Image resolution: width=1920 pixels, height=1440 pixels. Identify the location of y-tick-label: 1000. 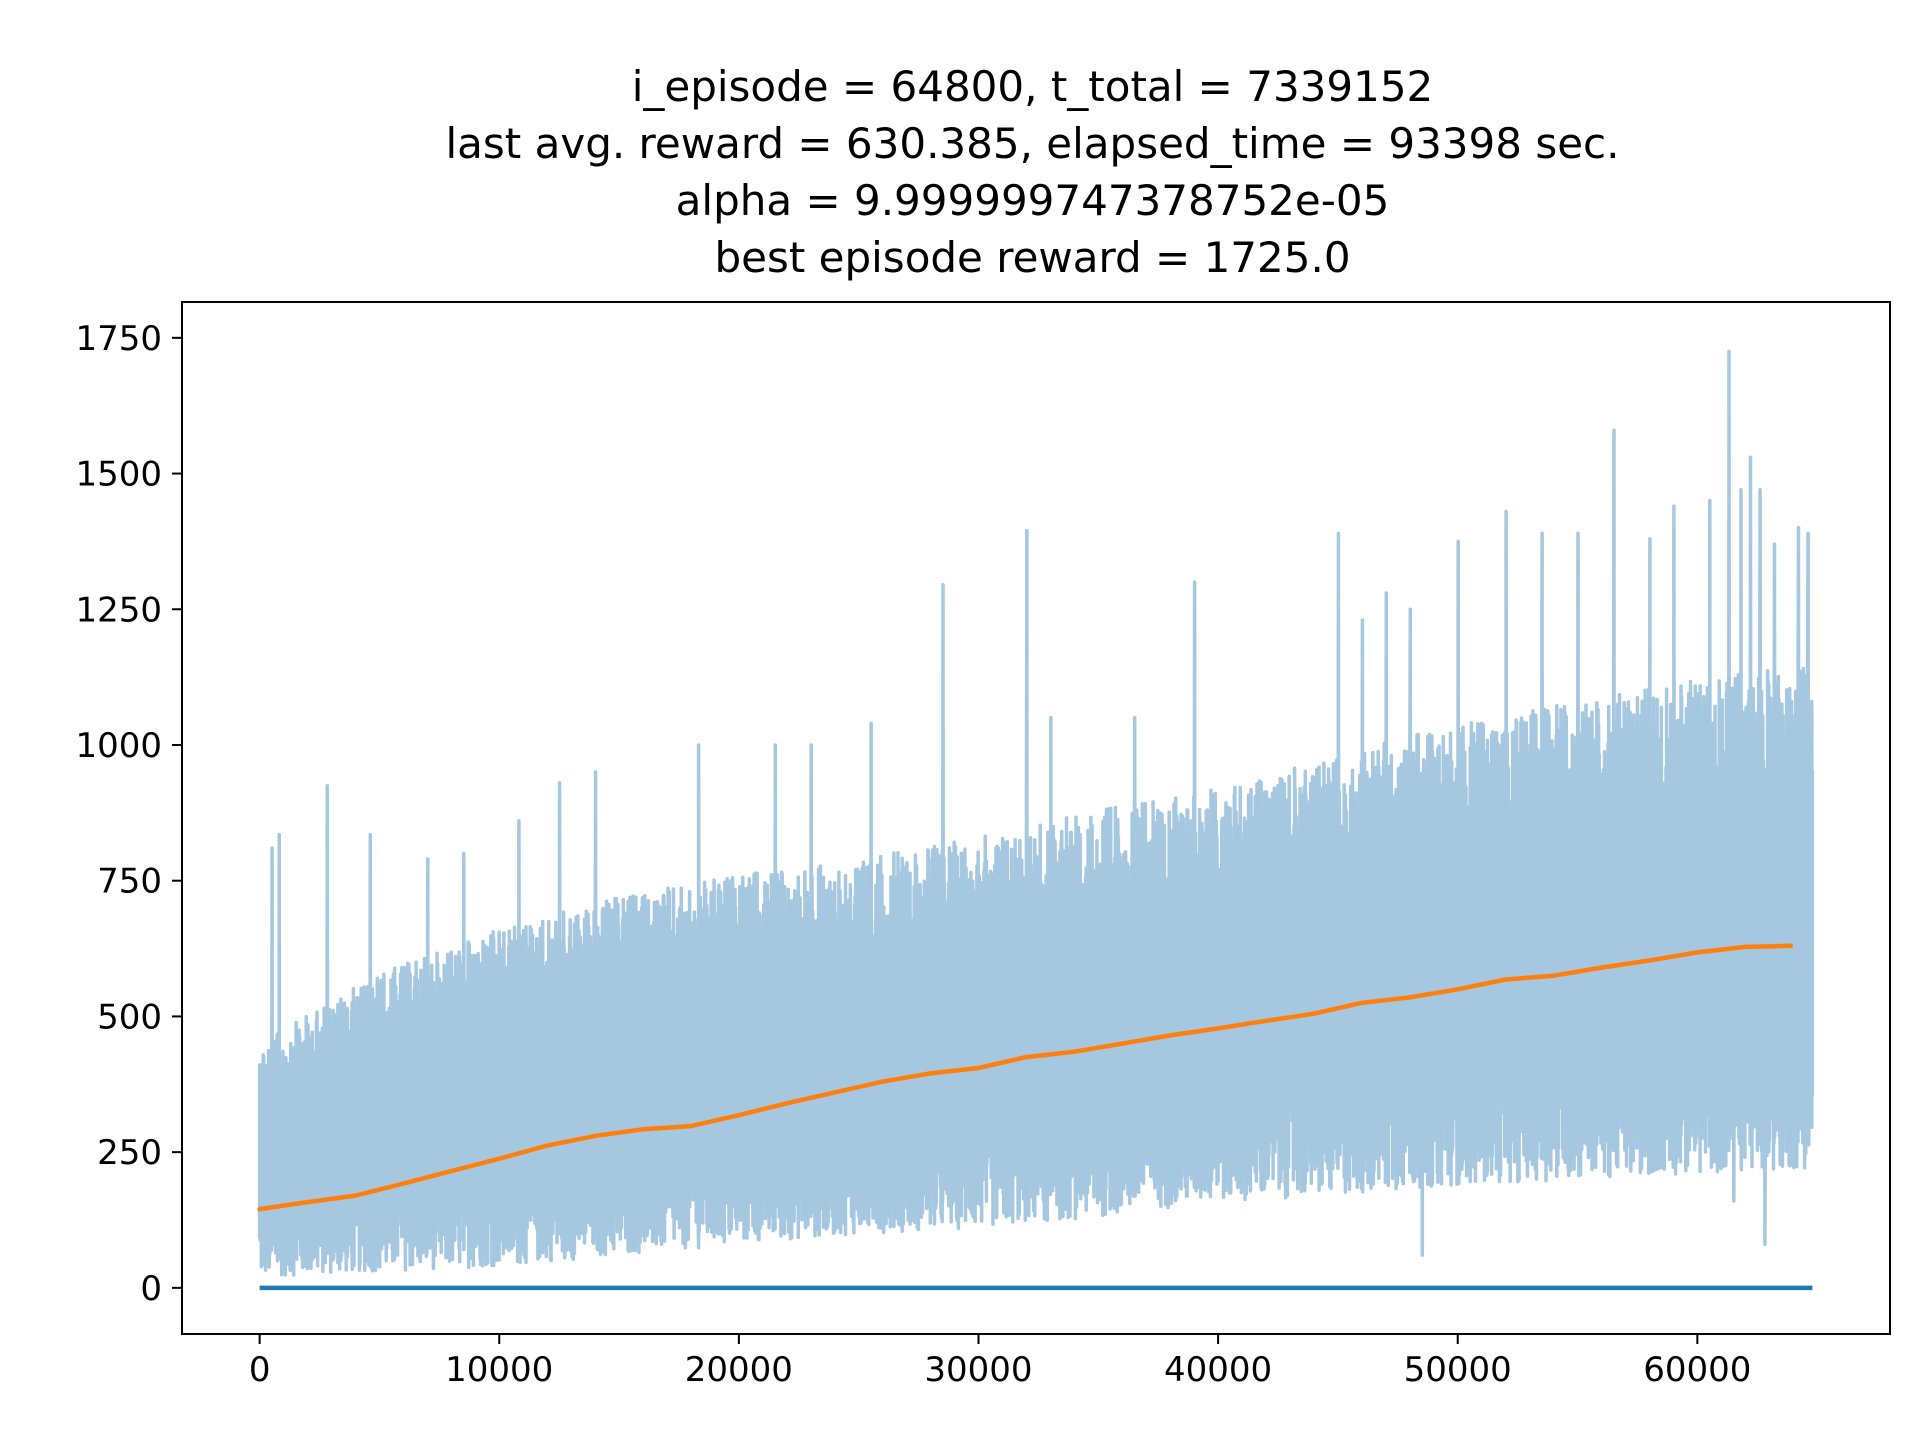
(118, 746).